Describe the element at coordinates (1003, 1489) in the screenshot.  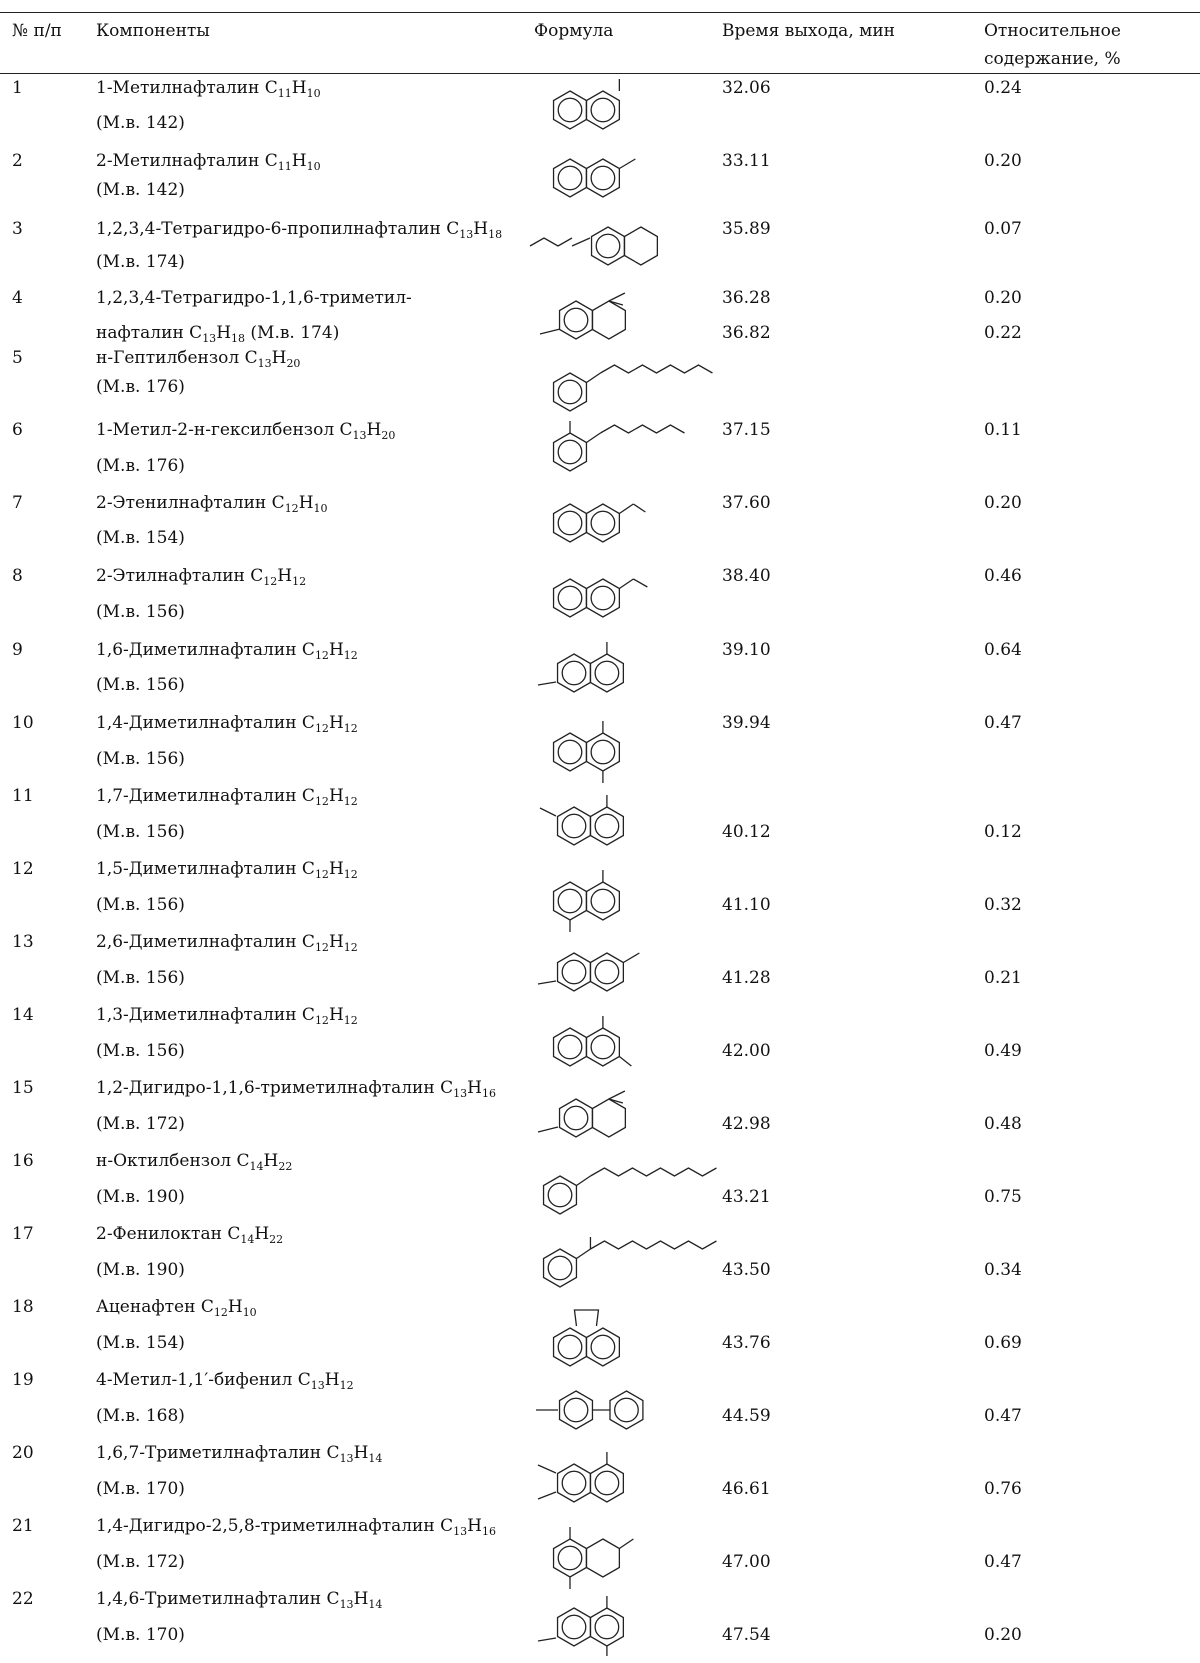
I see `relative-content: 0.76` at that location.